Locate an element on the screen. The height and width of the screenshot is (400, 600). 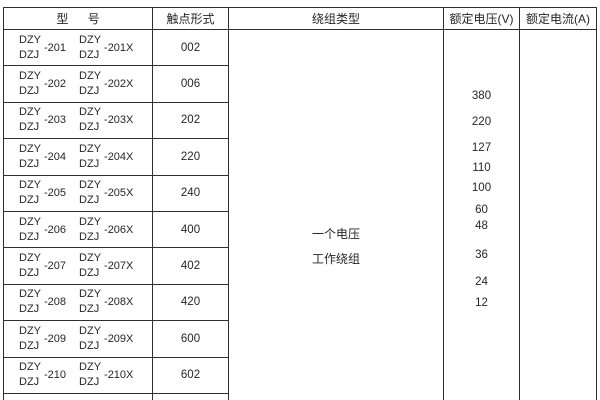
contact-form-cell: 220 is located at coordinates (191, 157).